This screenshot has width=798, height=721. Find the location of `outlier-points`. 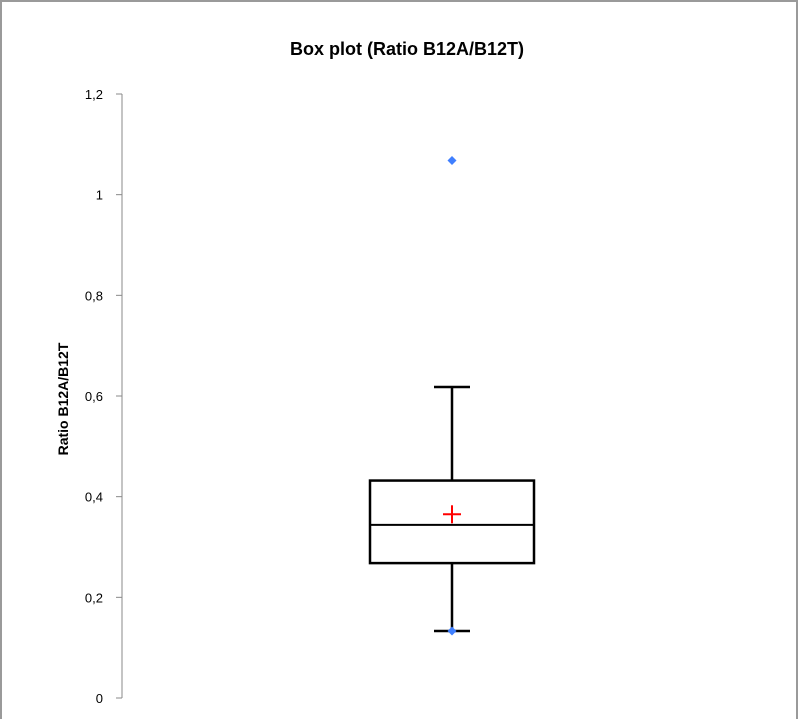

outlier-points is located at coordinates (452, 395).